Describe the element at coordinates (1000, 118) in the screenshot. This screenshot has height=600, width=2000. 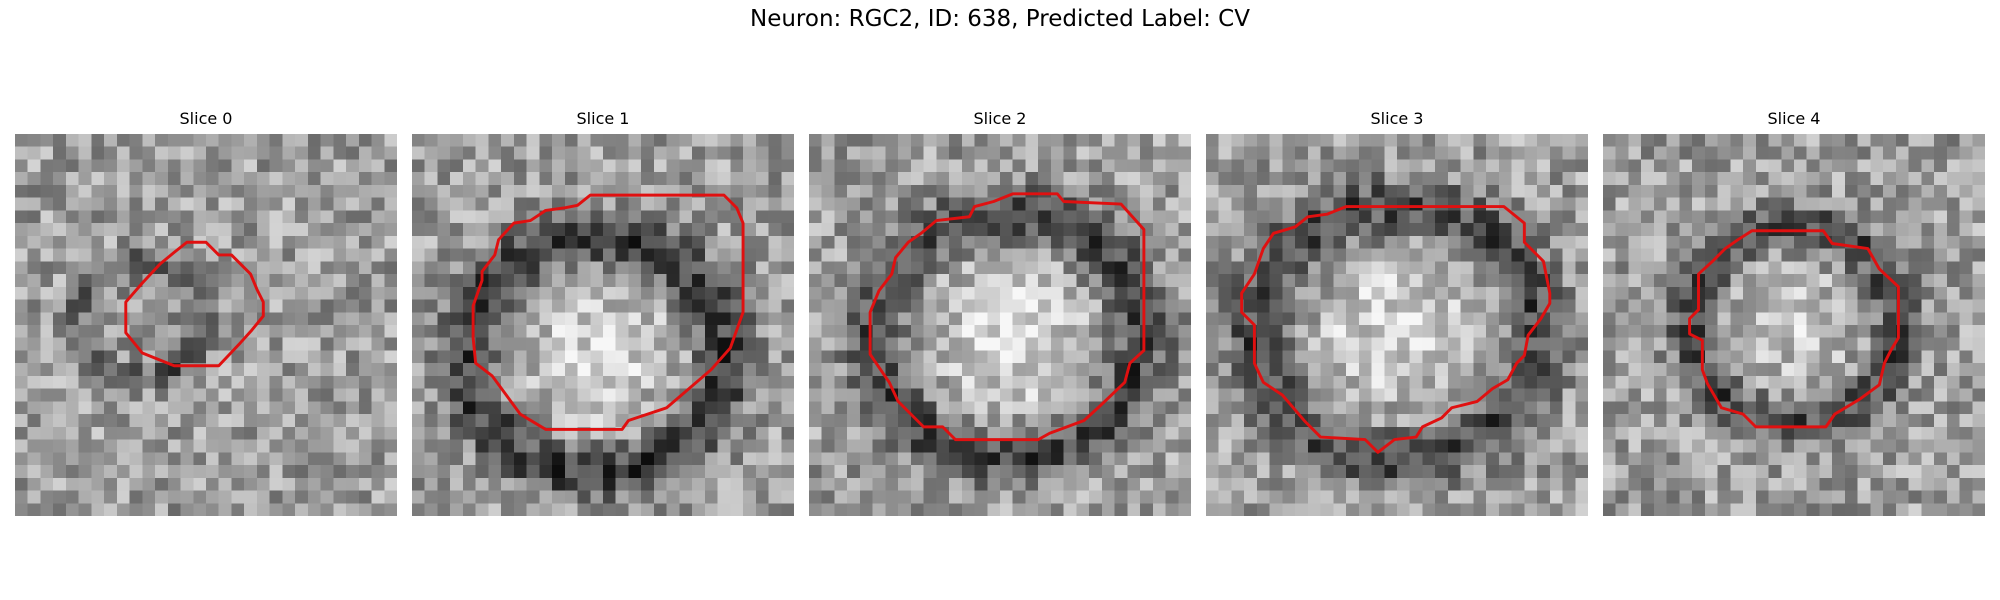
I see `slice-title: Slice 2` at that location.